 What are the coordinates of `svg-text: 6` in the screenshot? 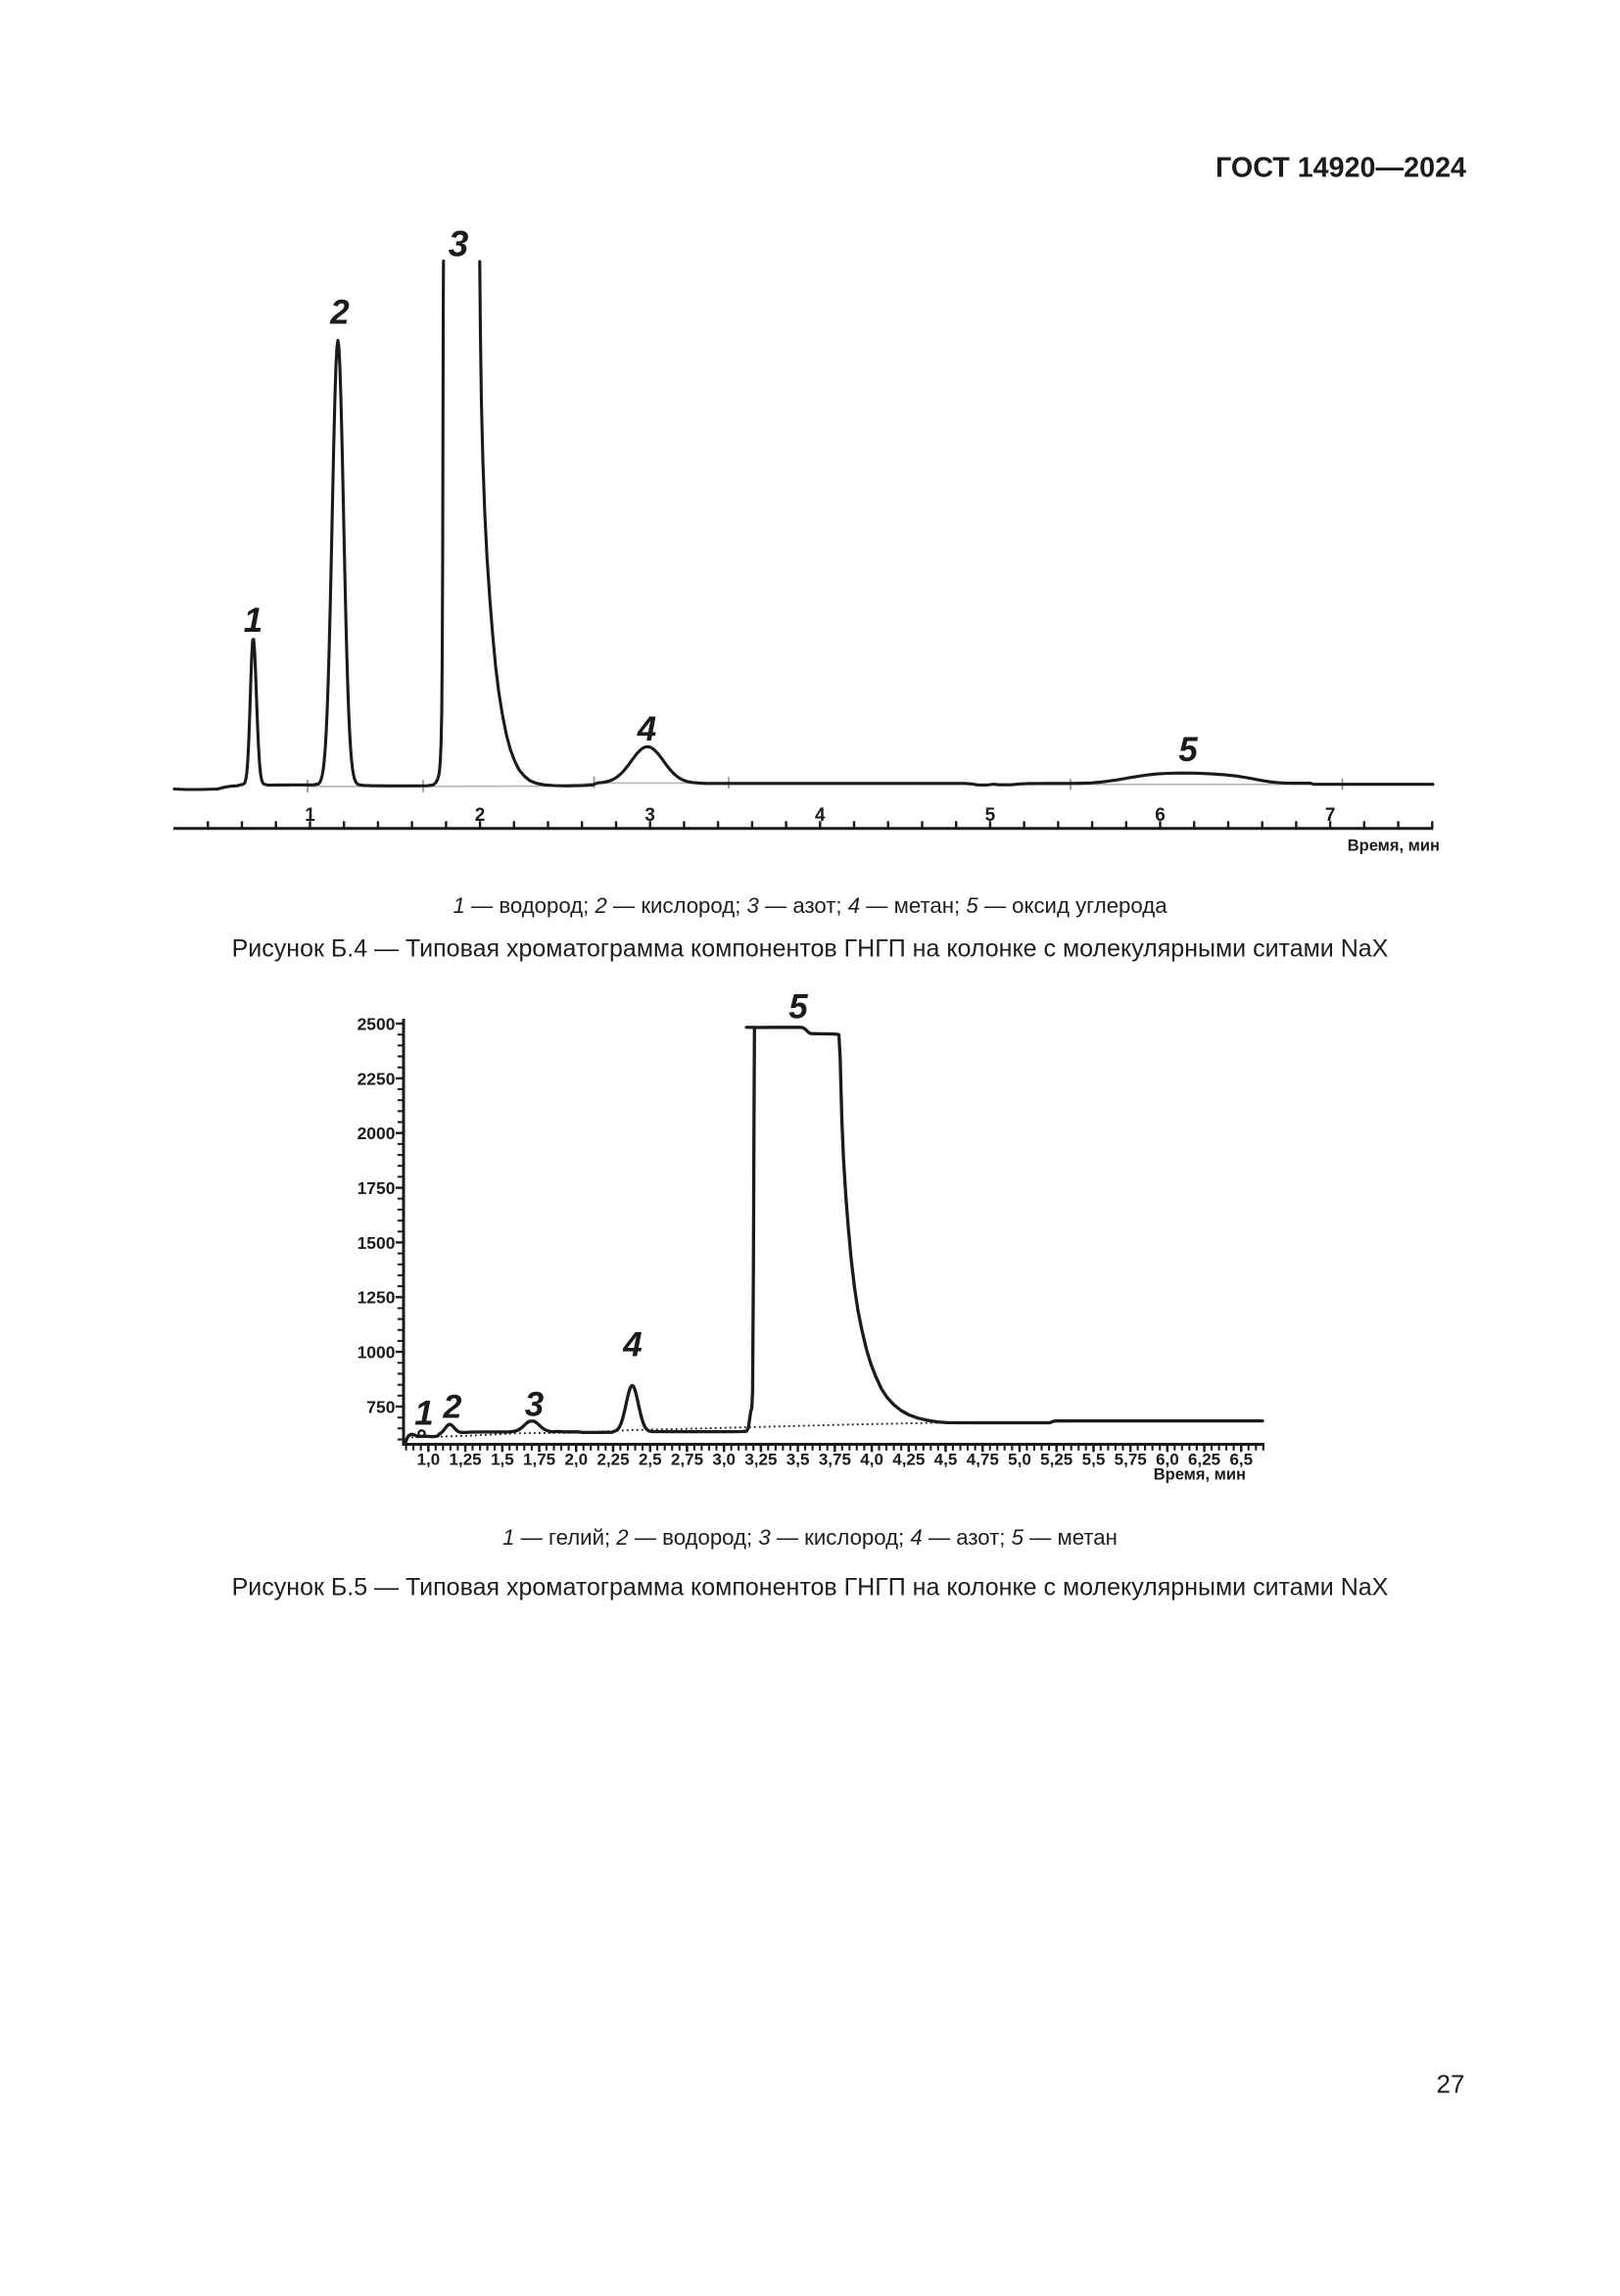 It's located at (1160, 816).